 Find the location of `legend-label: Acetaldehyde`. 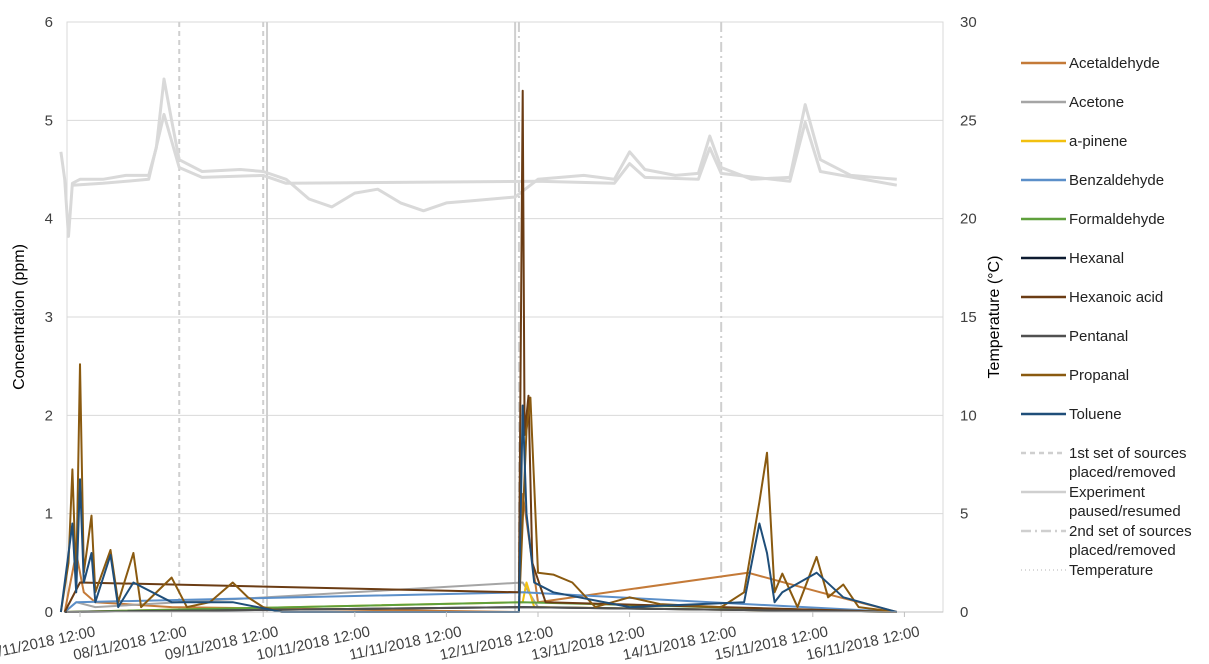

legend-label: Acetaldehyde is located at coordinates (1114, 63).